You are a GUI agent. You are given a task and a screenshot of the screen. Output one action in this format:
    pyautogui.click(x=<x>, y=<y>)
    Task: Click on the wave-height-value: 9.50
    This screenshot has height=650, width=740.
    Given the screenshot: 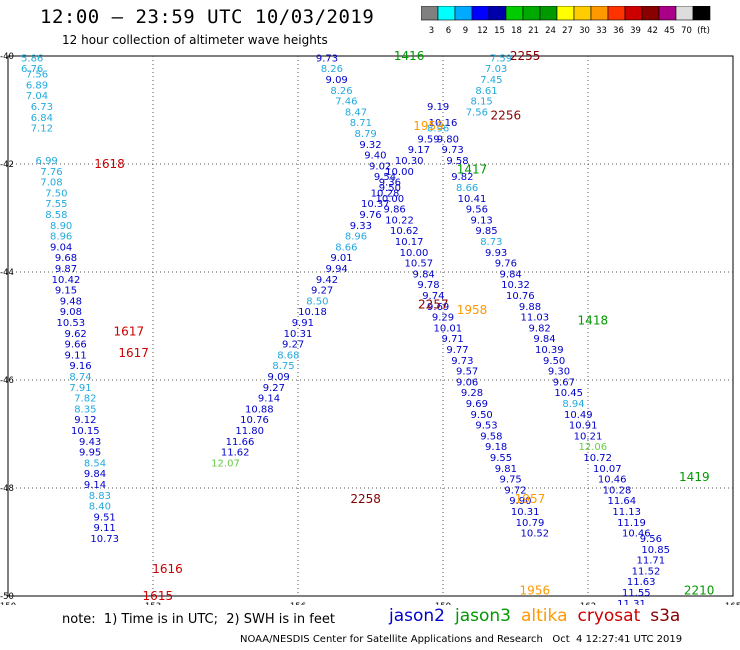 What is the action you would take?
    pyautogui.click(x=482, y=415)
    